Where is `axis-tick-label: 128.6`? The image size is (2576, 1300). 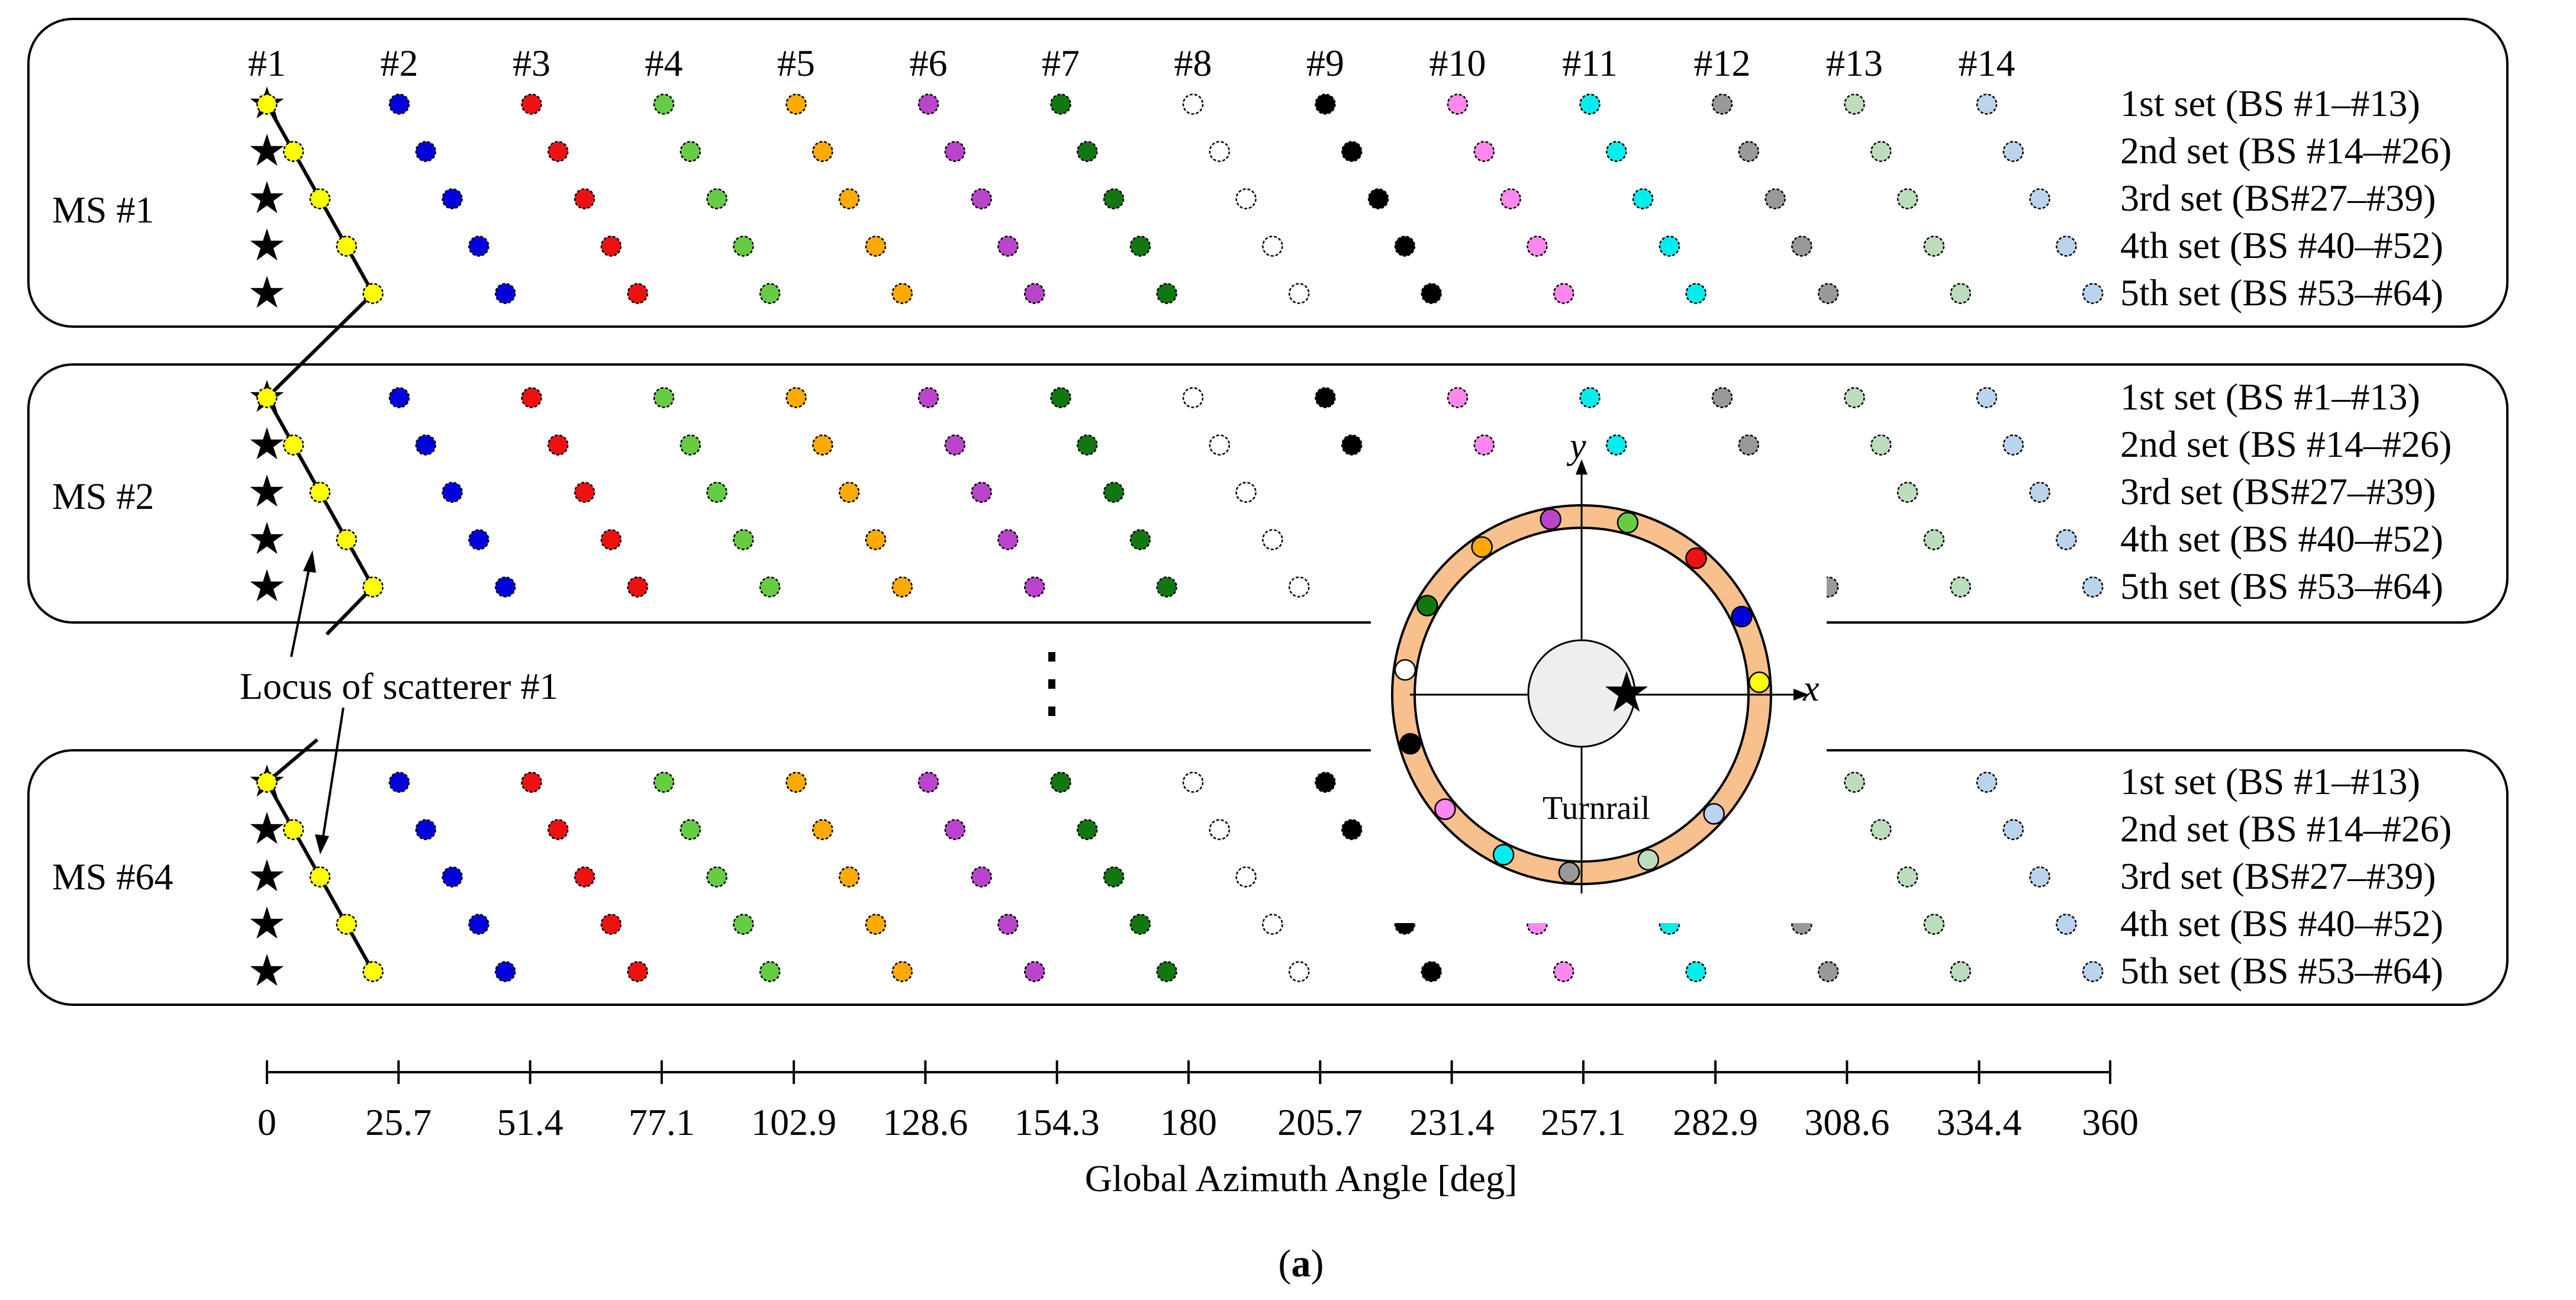
axis-tick-label: 128.6 is located at coordinates (925, 1122).